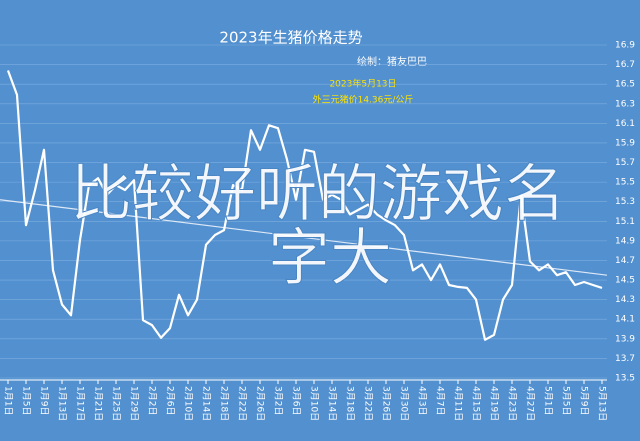 This screenshot has height=441, width=640. I want to click on x-tick-label: 1月17日, so click(80, 403).